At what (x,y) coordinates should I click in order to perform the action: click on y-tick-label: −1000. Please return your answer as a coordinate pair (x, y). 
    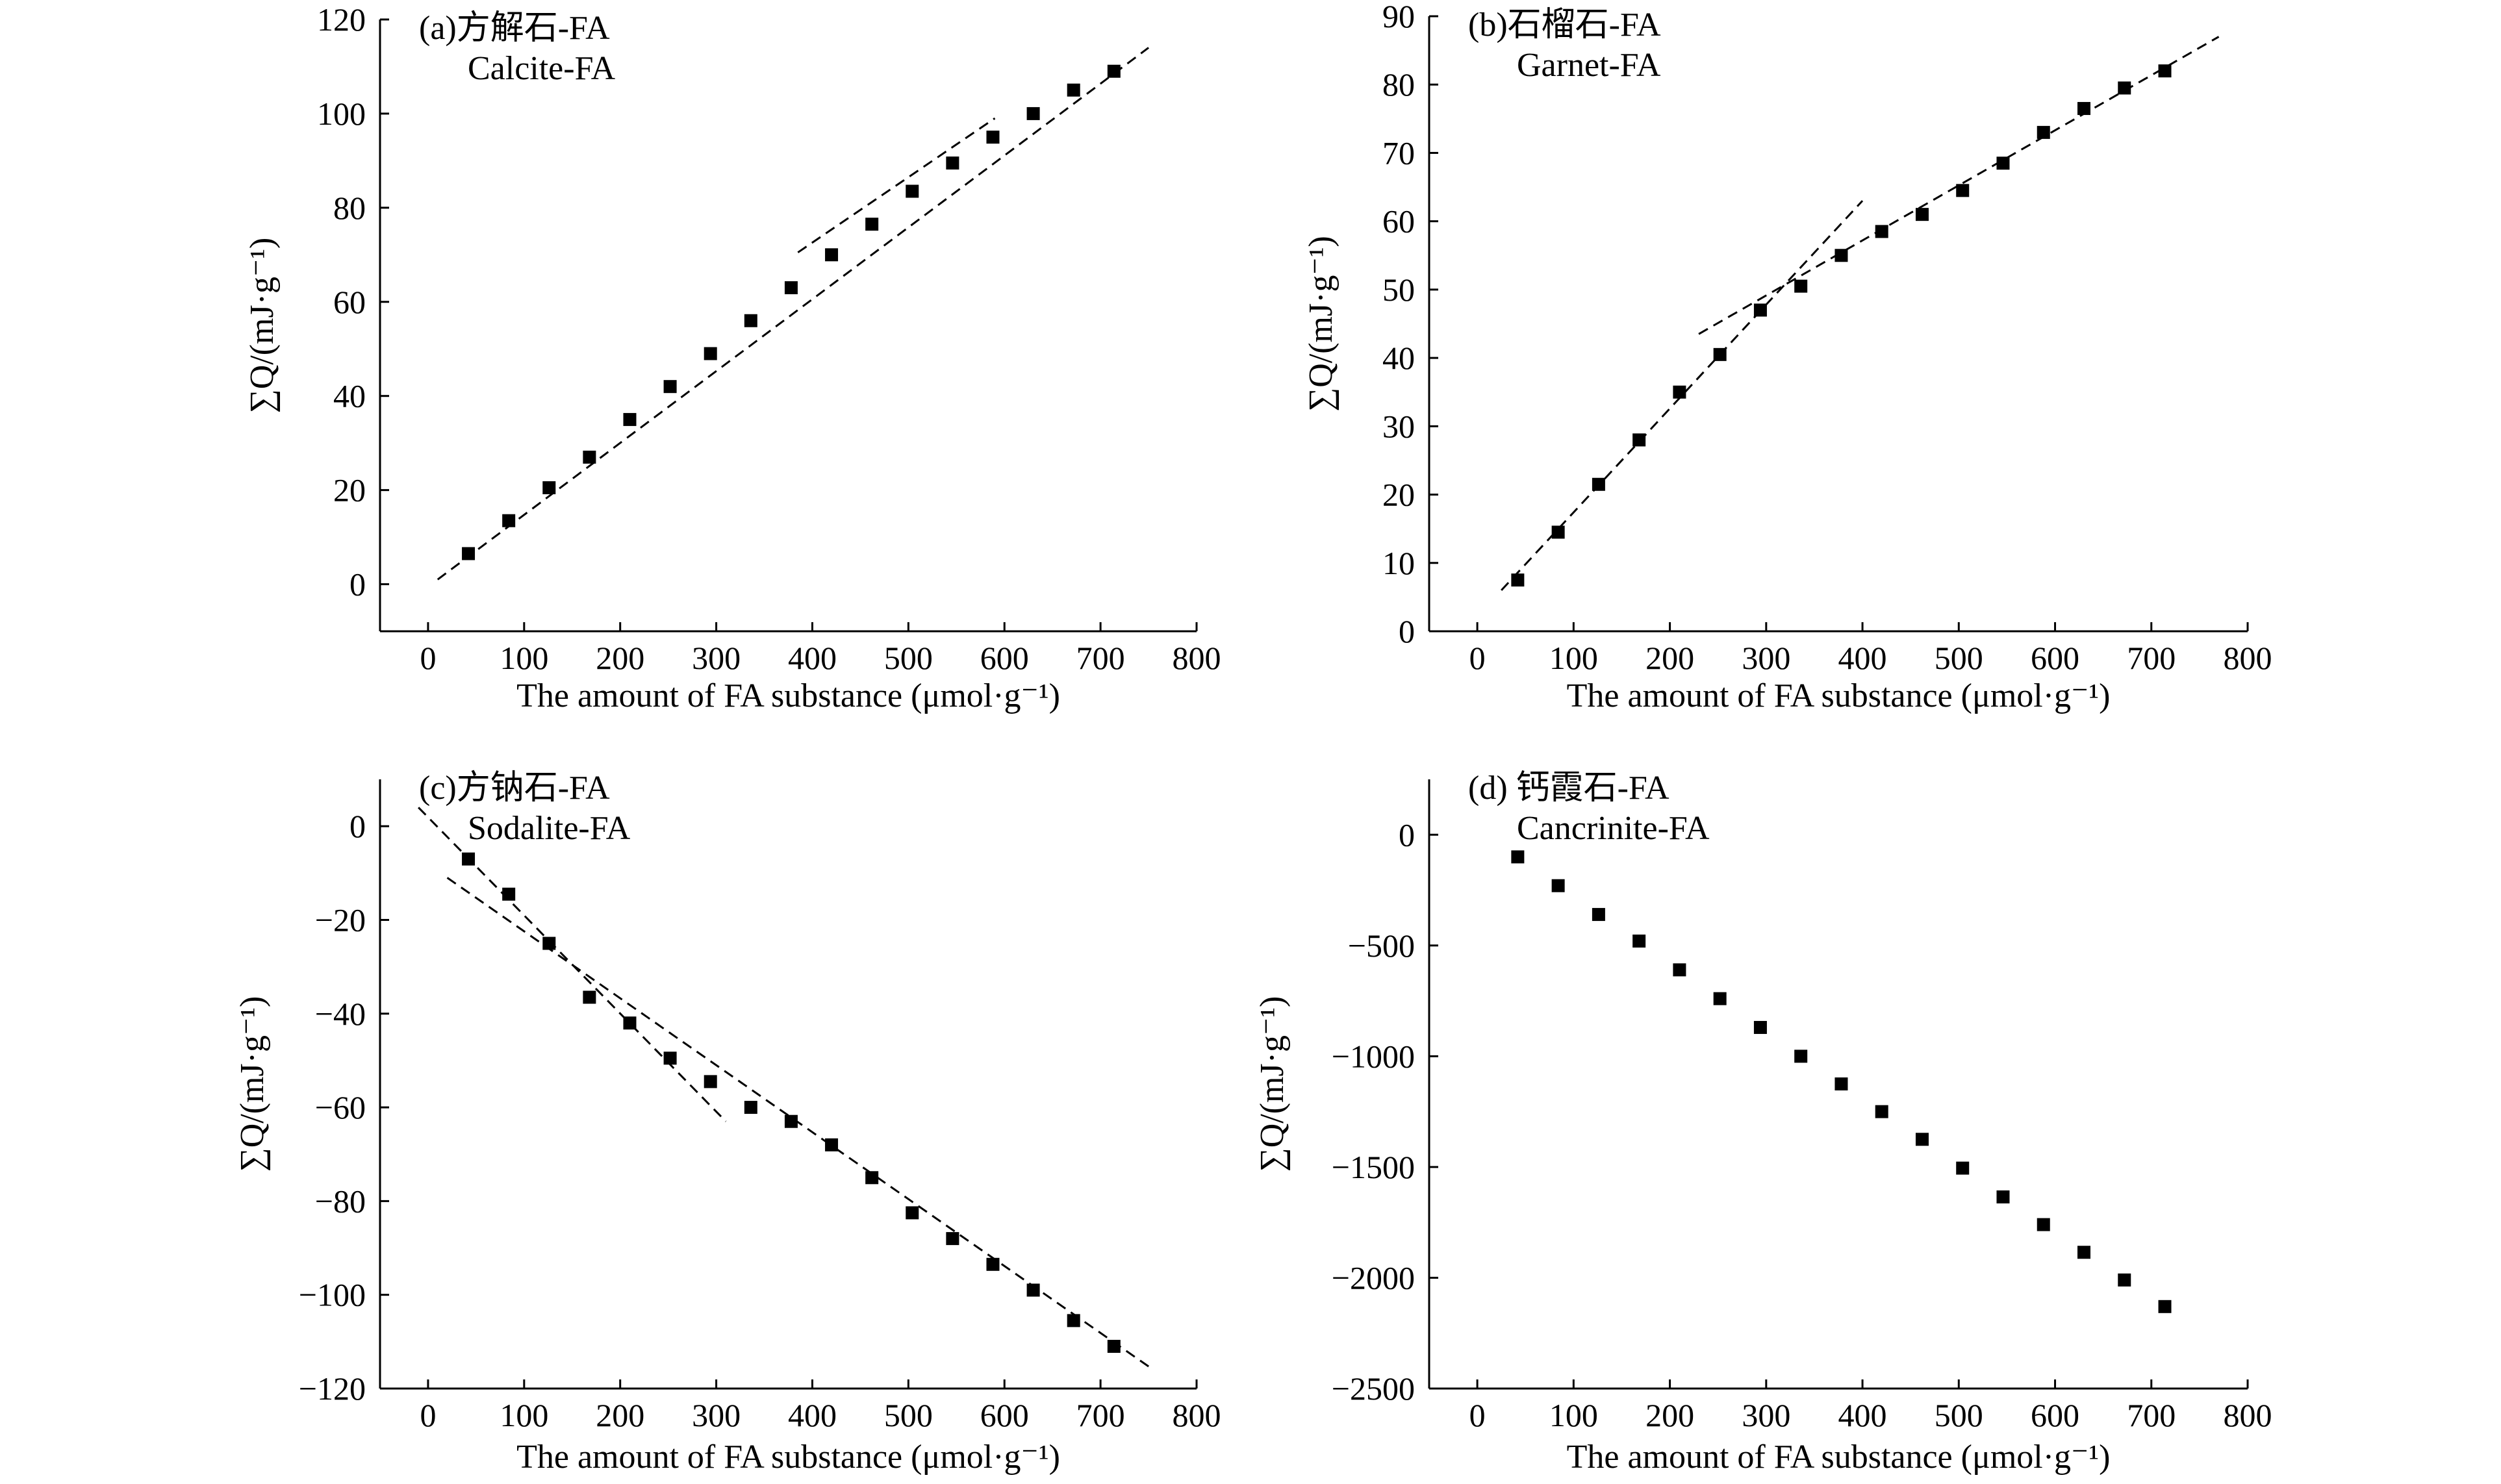
    Looking at the image, I should click on (1373, 1056).